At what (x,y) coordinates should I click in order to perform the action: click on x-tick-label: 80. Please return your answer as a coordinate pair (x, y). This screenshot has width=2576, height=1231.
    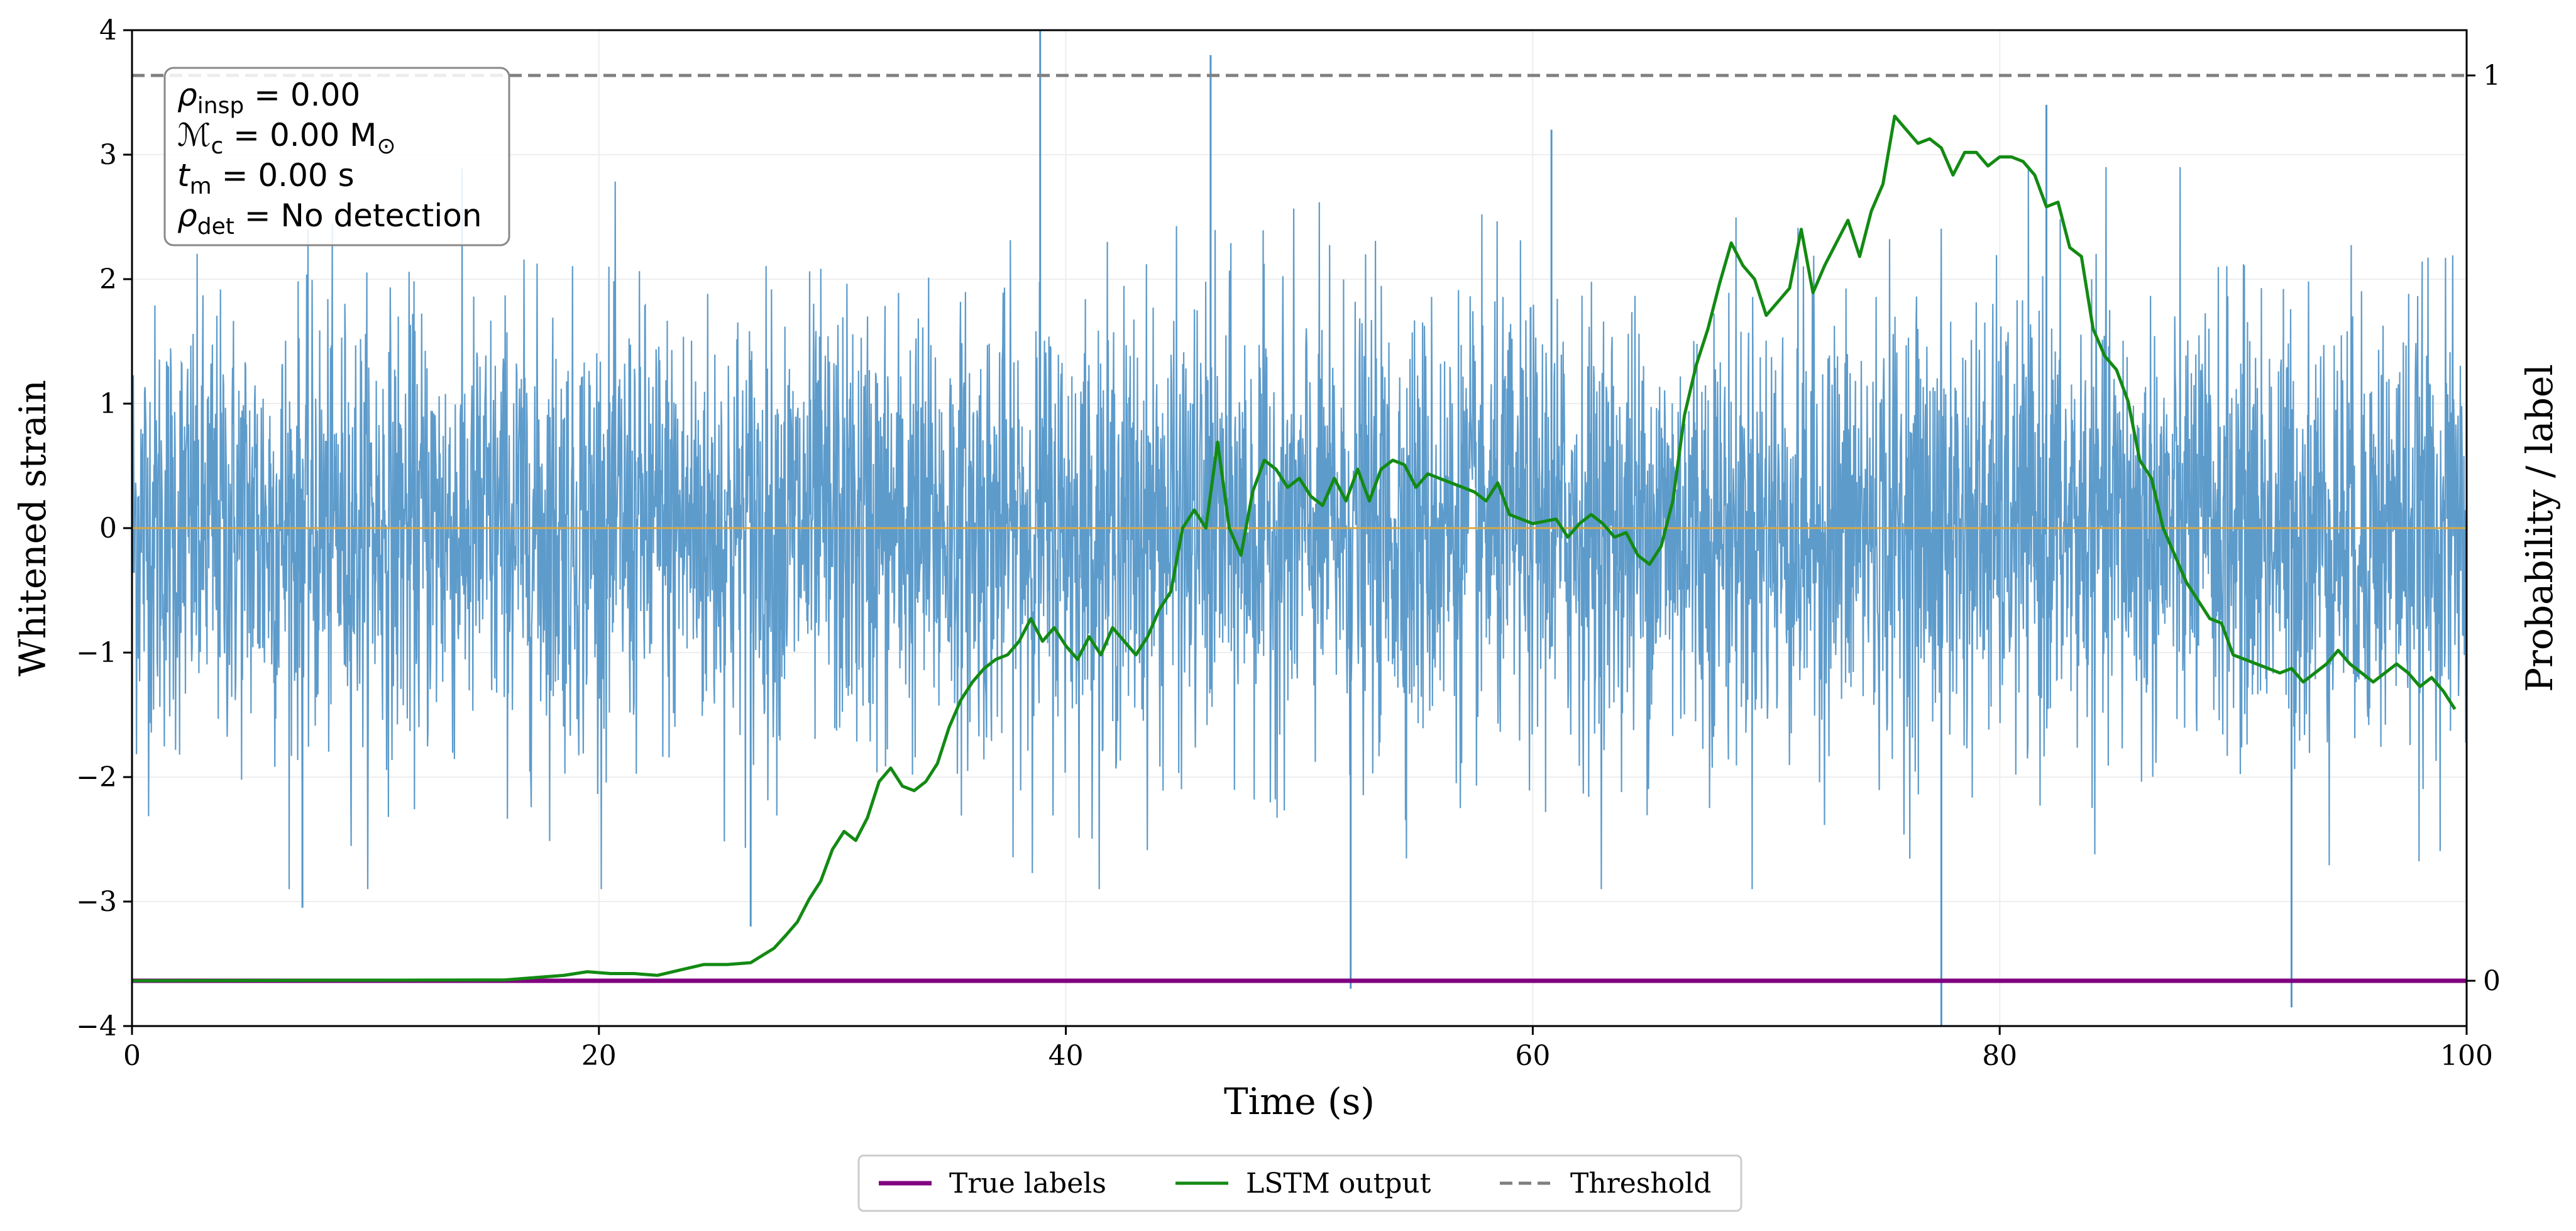
    Looking at the image, I should click on (2000, 1056).